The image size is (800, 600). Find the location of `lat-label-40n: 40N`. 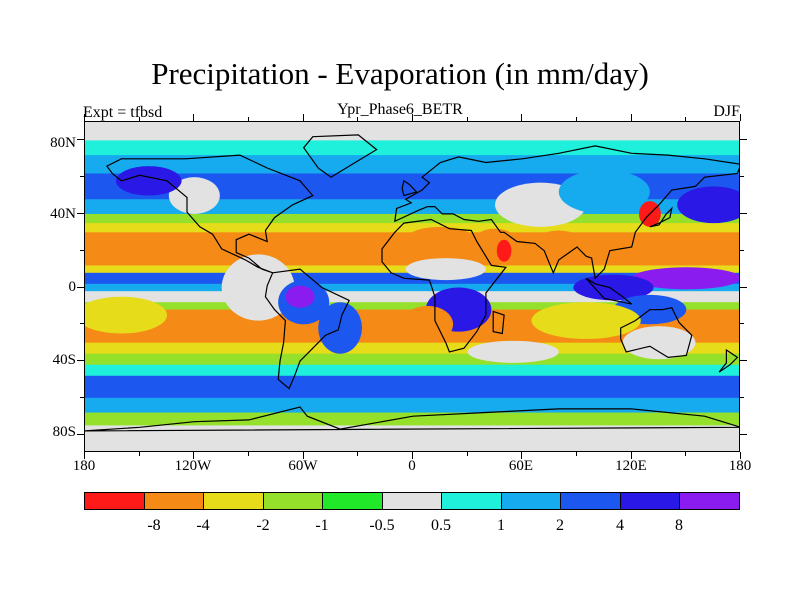

lat-label-40n: 40N is located at coordinates (63, 214).